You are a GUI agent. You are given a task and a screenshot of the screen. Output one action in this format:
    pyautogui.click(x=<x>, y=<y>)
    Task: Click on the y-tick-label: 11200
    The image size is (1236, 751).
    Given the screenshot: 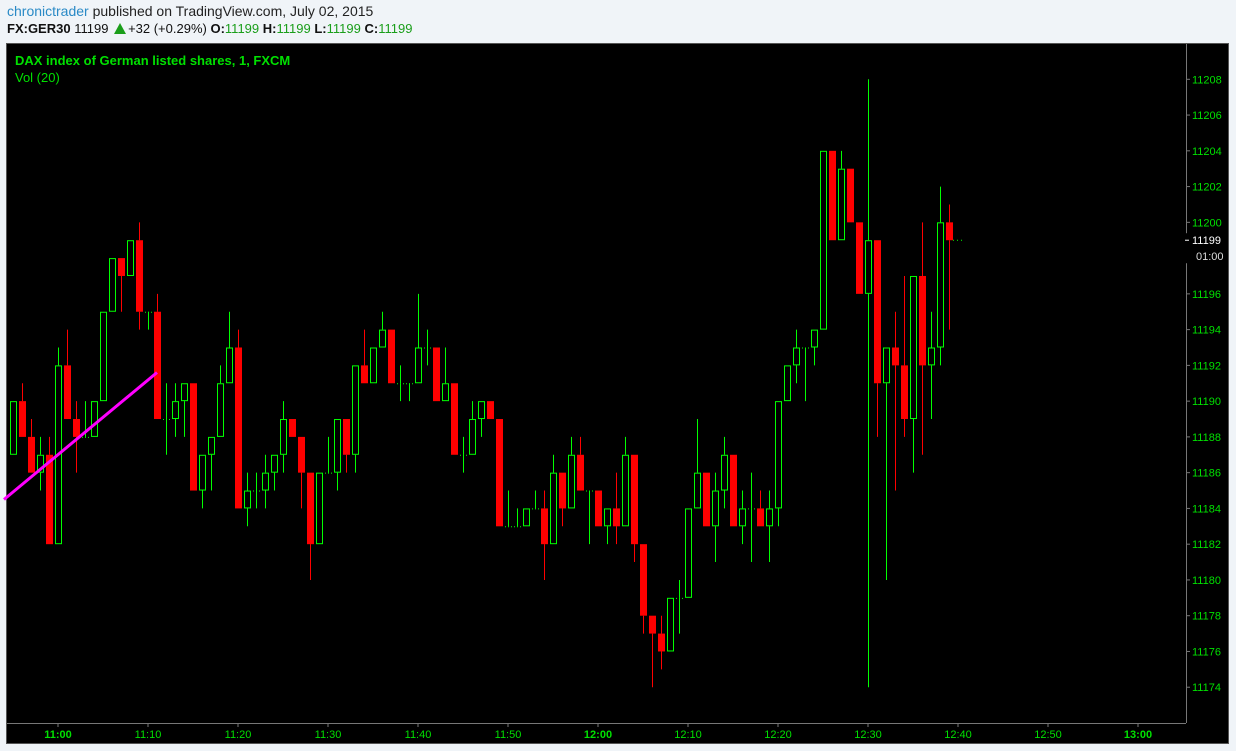 What is the action you would take?
    pyautogui.click(x=1207, y=223)
    